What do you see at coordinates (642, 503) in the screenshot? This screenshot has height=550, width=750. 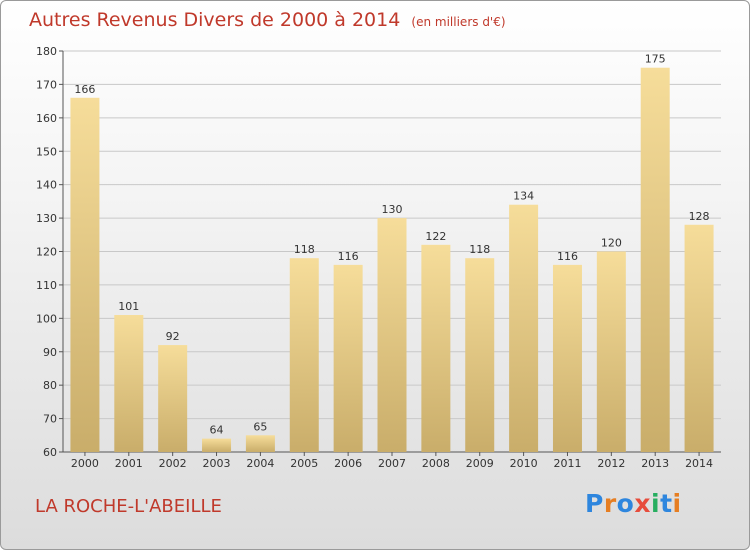 I see `logo-letter: x` at bounding box center [642, 503].